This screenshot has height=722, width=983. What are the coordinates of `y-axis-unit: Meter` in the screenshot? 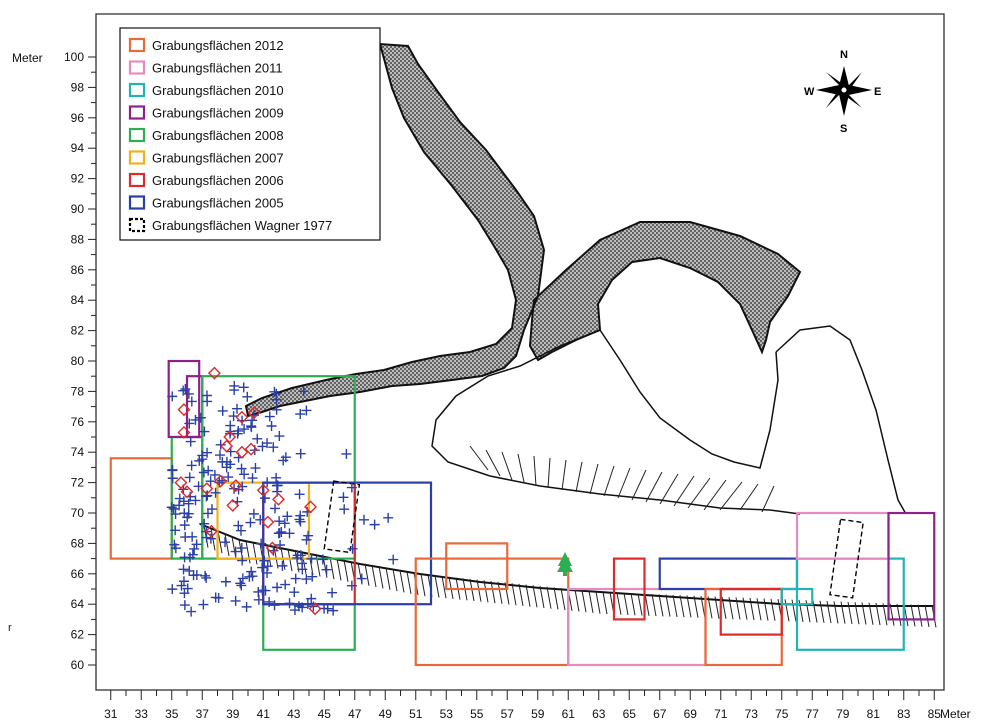 It's located at (27, 58).